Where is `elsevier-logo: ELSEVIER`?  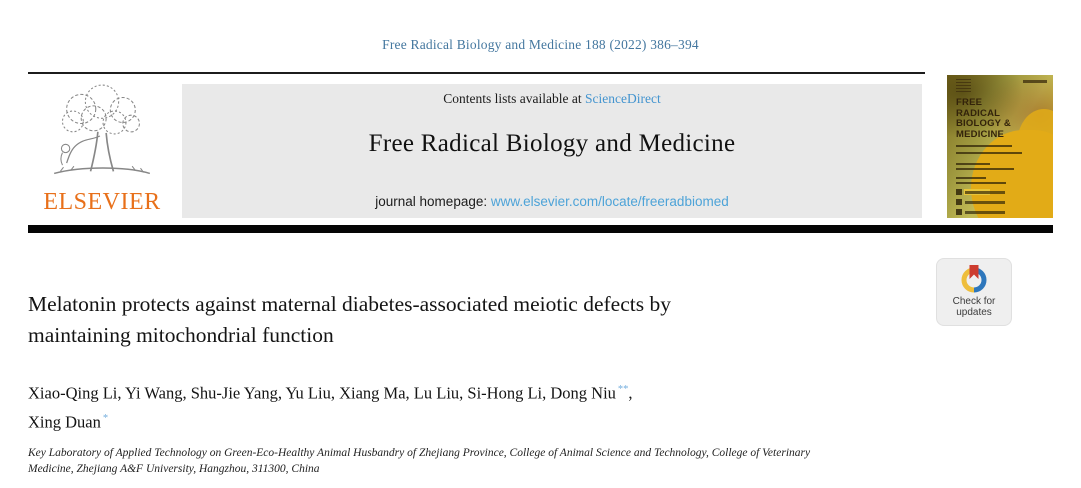
elsevier-logo: ELSEVIER is located at coordinates (102, 151).